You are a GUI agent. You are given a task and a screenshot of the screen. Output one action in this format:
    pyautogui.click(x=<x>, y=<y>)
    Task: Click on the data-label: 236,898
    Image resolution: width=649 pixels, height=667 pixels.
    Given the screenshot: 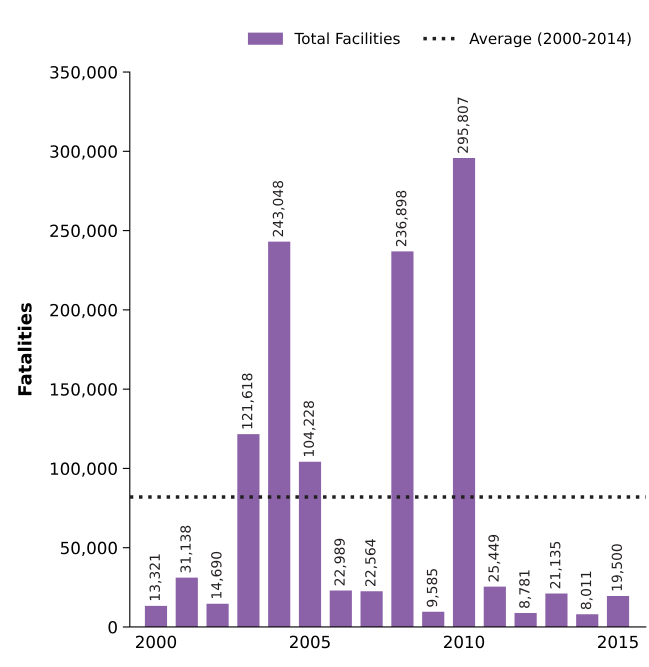 What is the action you would take?
    pyautogui.click(x=402, y=218)
    